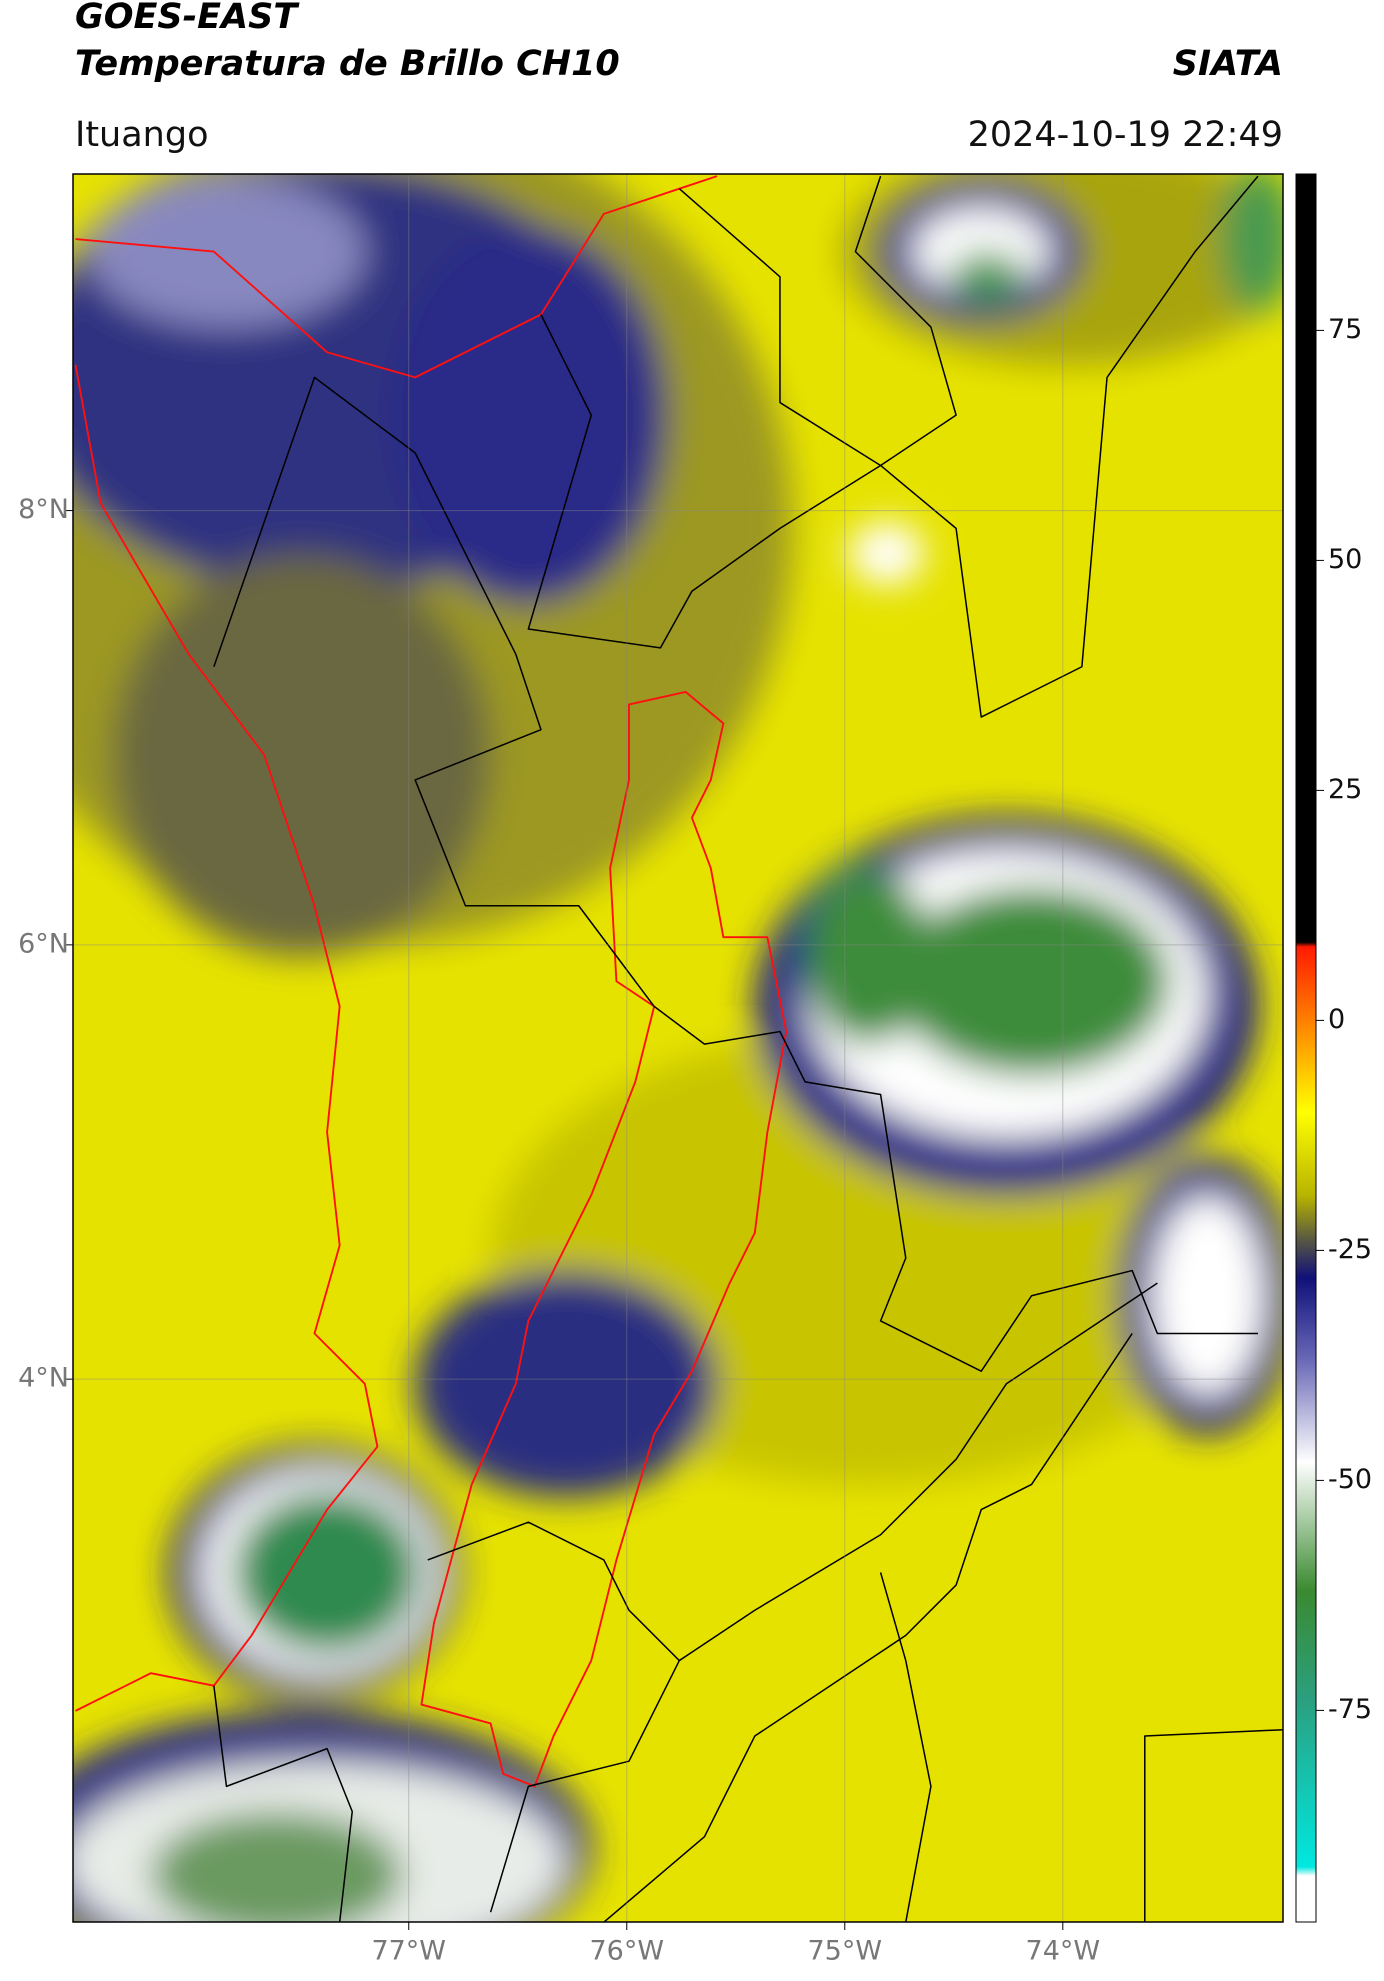  What do you see at coordinates (43, 943) in the screenshot?
I see `y-tick-label: 6°N` at bounding box center [43, 943].